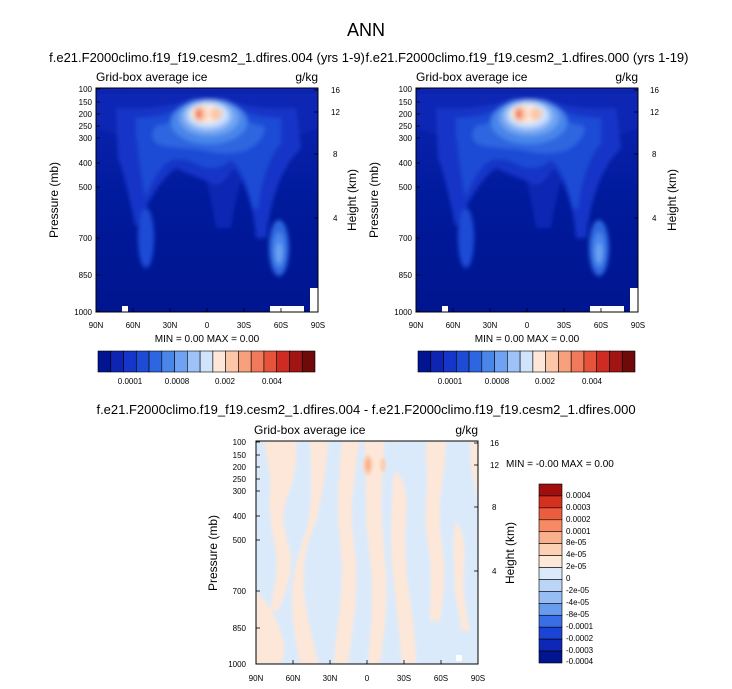  I want to click on ytick-label: 850, so click(406, 275).